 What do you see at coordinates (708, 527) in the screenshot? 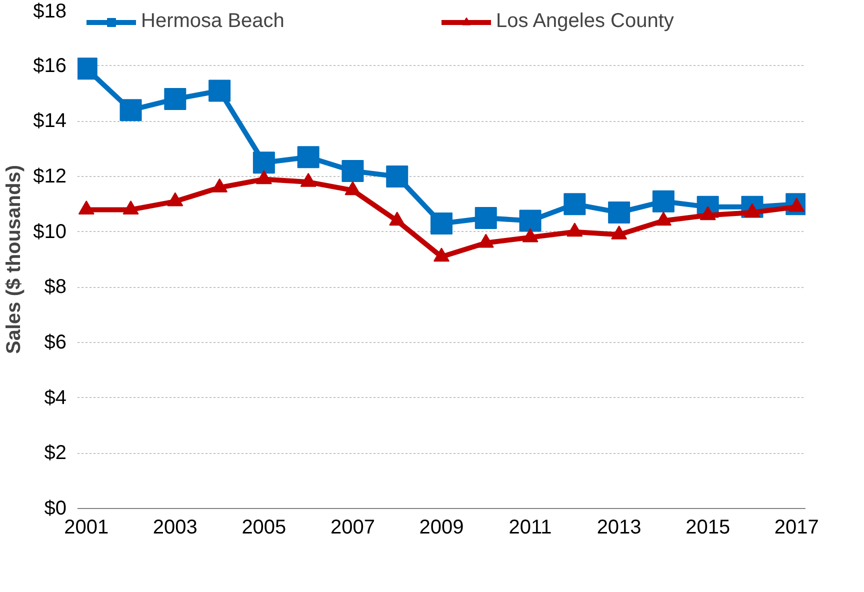
I see `x-tick-label: 2015` at bounding box center [708, 527].